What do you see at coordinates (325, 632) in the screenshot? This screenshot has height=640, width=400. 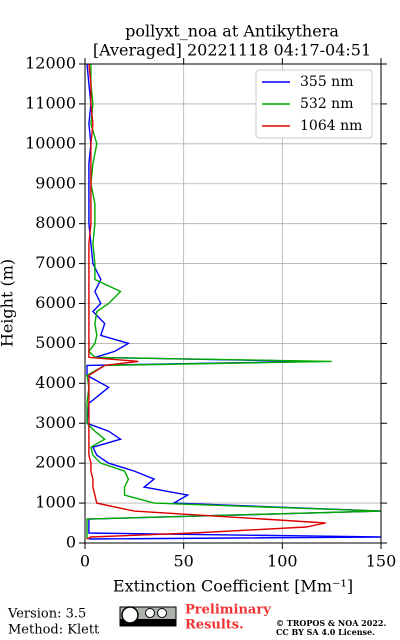 I see `copyright: CC BY SA 4.0 License.` at bounding box center [325, 632].